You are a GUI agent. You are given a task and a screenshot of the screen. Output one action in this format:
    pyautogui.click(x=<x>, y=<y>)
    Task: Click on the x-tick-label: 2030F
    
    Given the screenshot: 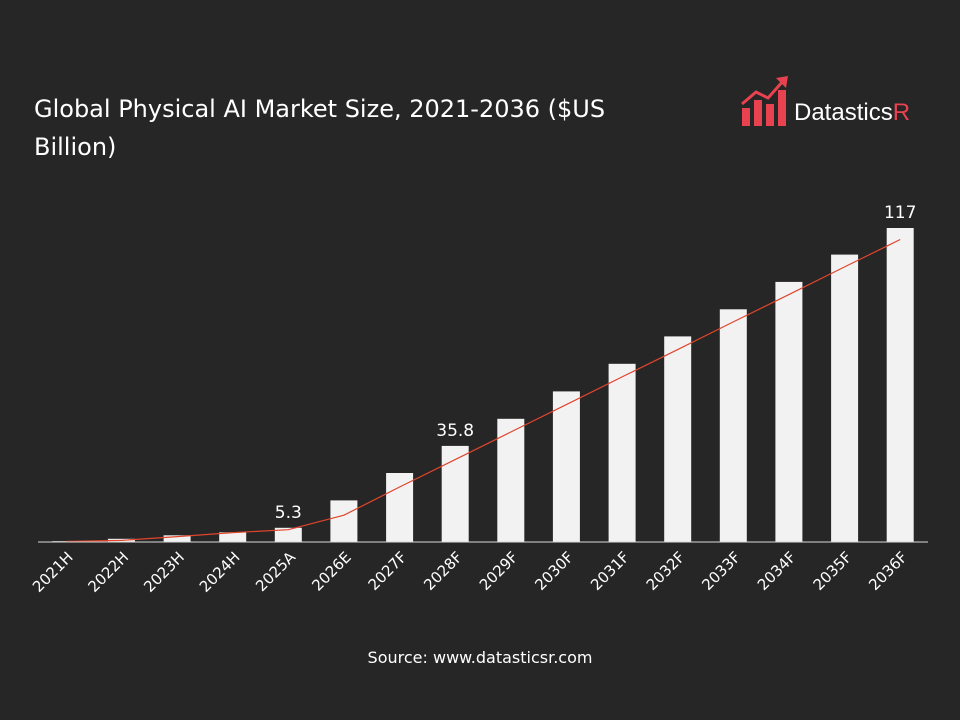 What is the action you would take?
    pyautogui.click(x=554, y=571)
    